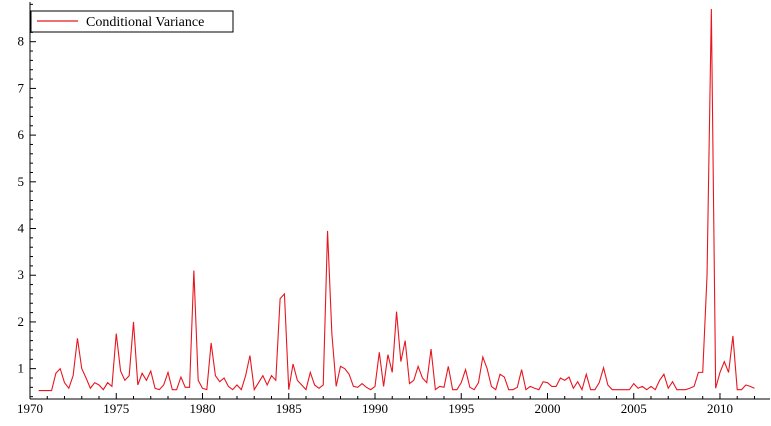 Image resolution: width=771 pixels, height=426 pixels. What do you see at coordinates (21, 134) in the screenshot?
I see `y-tick-label: 6` at bounding box center [21, 134].